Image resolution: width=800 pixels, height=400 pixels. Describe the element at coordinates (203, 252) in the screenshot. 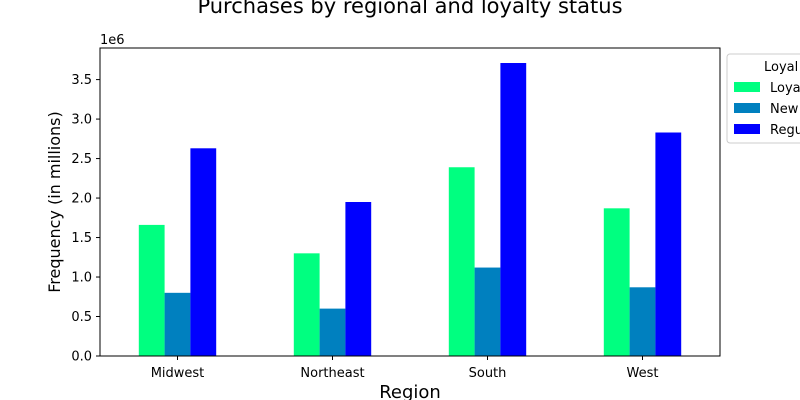

I see `bar-regu-midwest` at that location.